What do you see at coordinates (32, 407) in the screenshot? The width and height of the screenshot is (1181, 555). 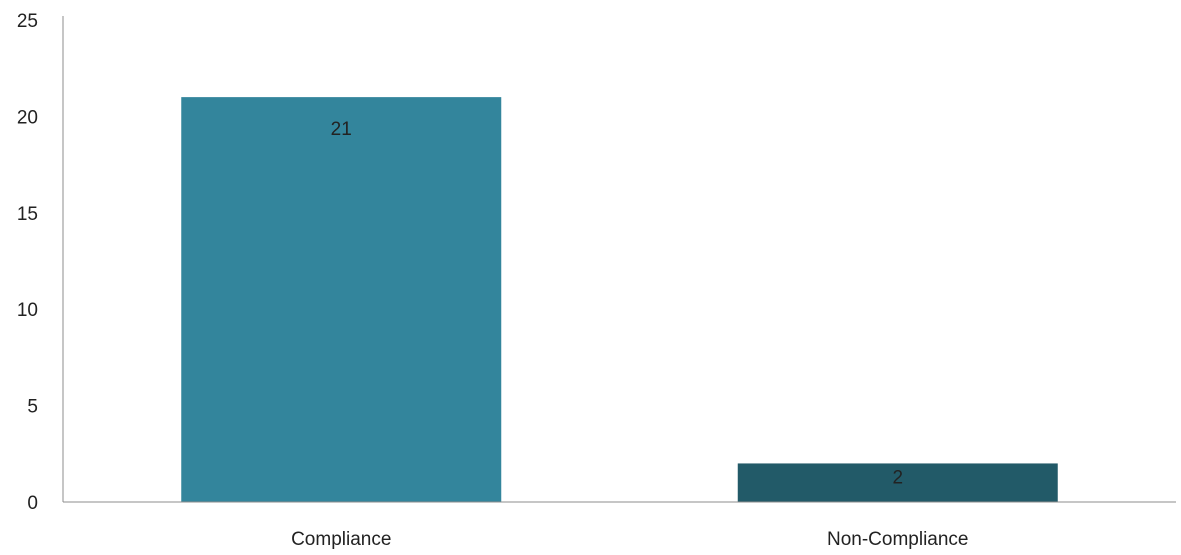 I see `y-tick-label: 5` at bounding box center [32, 407].